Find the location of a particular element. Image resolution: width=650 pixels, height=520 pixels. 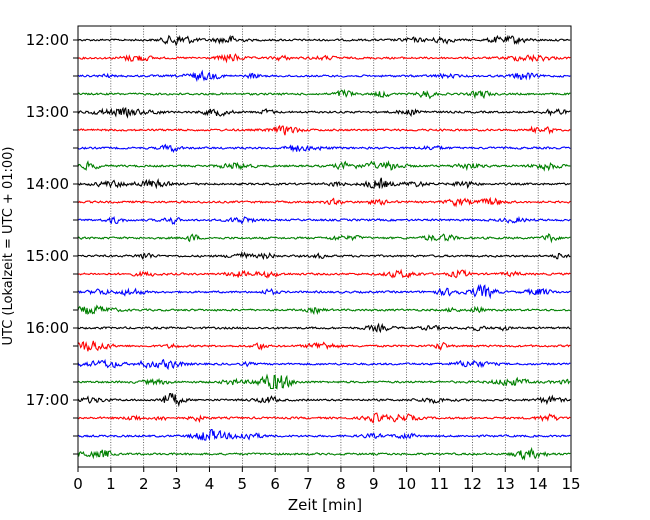

x-tick-label: 8 is located at coordinates (341, 484).